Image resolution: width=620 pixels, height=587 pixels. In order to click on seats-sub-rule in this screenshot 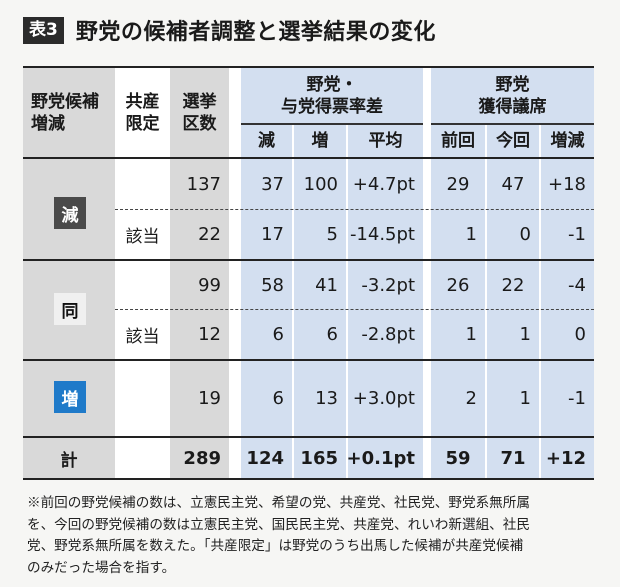, I will do `click(512, 124)`.